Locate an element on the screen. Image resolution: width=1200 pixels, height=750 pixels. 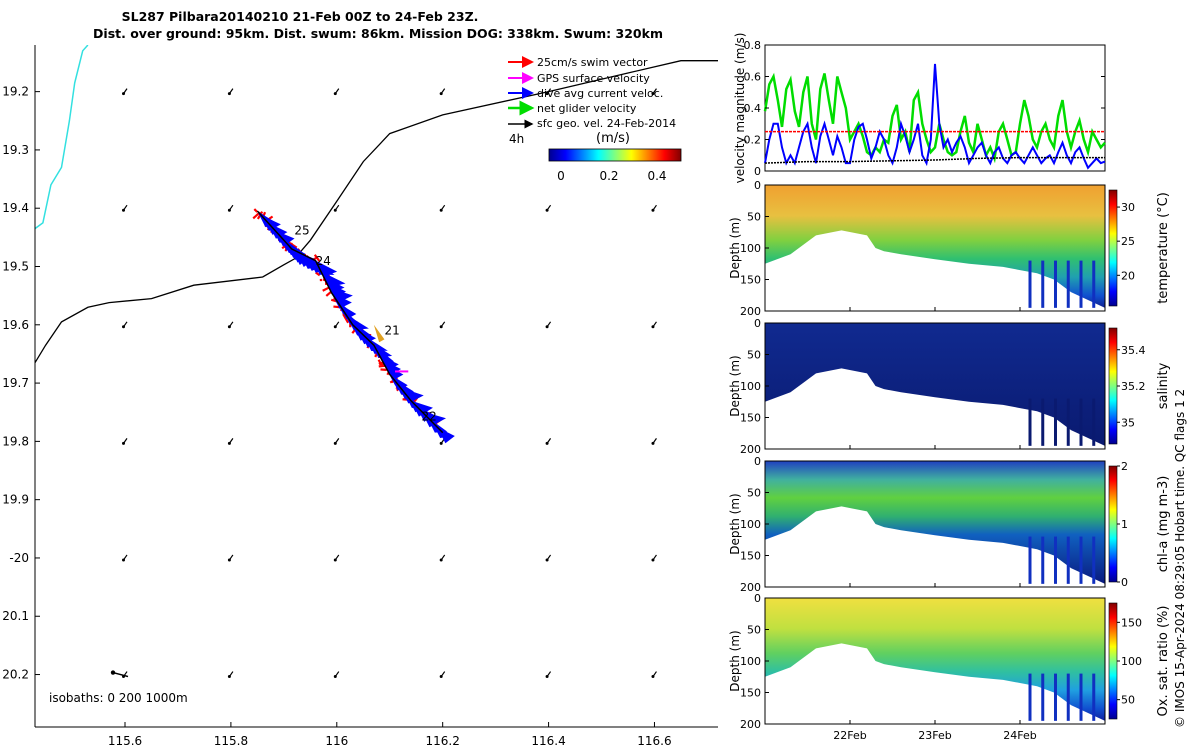
panel-colorbar-tick-label: 30 is located at coordinates (1128, 207).